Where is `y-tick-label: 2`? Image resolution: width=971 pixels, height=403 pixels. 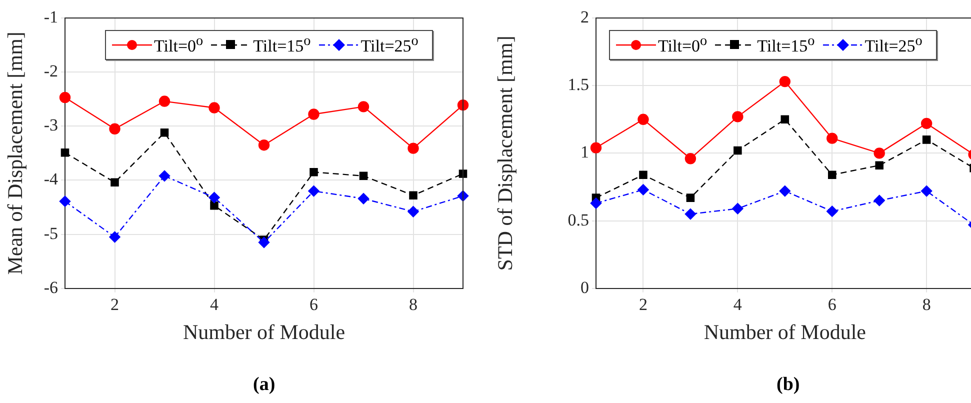 y-tick-label: 2 is located at coordinates (584, 16).